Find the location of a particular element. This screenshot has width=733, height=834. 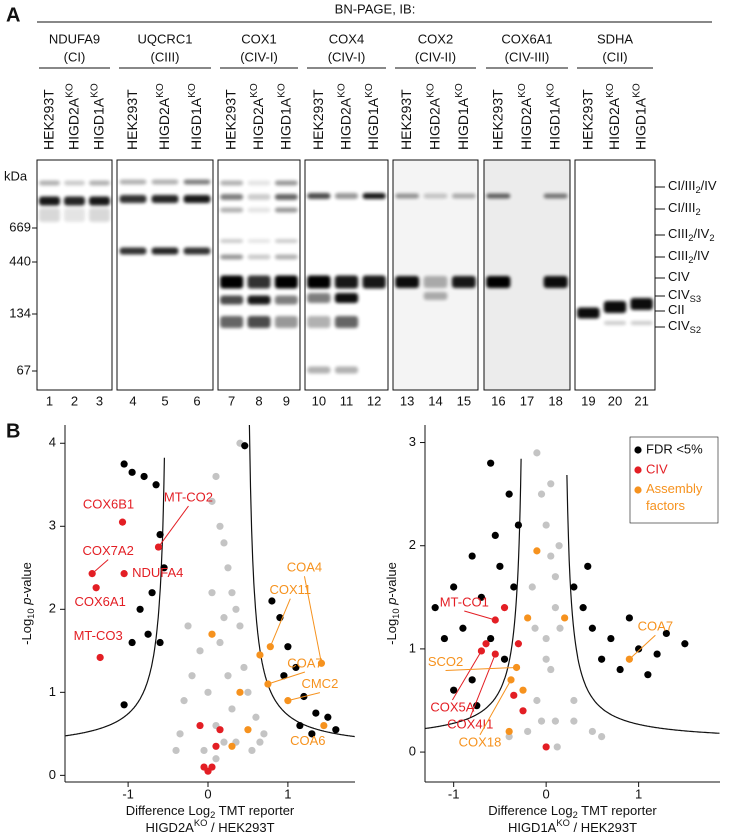

antibody-name: UQCRC1 is located at coordinates (165, 38).